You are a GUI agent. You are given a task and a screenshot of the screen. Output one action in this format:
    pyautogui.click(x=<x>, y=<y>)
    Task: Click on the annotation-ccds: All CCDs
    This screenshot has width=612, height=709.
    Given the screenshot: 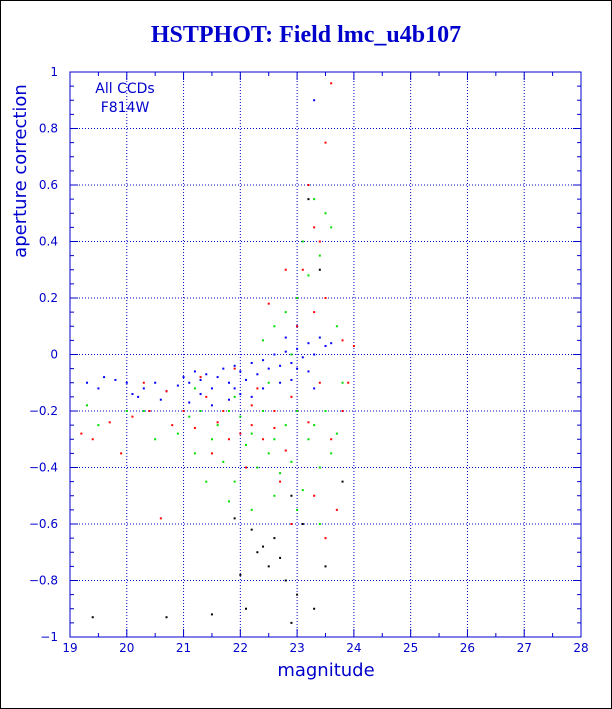 What is the action you would take?
    pyautogui.click(x=124, y=89)
    